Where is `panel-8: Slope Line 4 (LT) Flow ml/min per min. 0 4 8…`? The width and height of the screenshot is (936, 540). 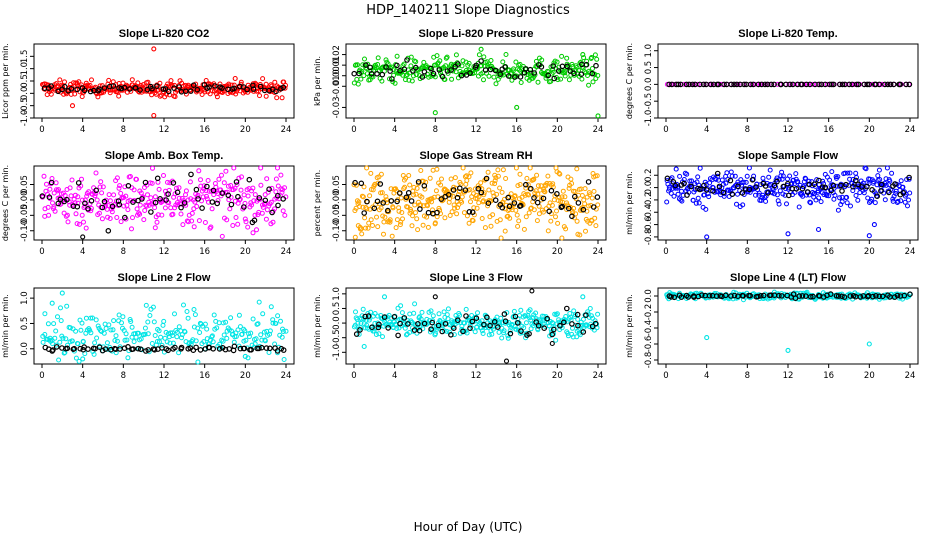
panel-8: Slope Line 4 (LT) Flow ml/min per min. 0 4 8… is located at coordinates (772, 326).